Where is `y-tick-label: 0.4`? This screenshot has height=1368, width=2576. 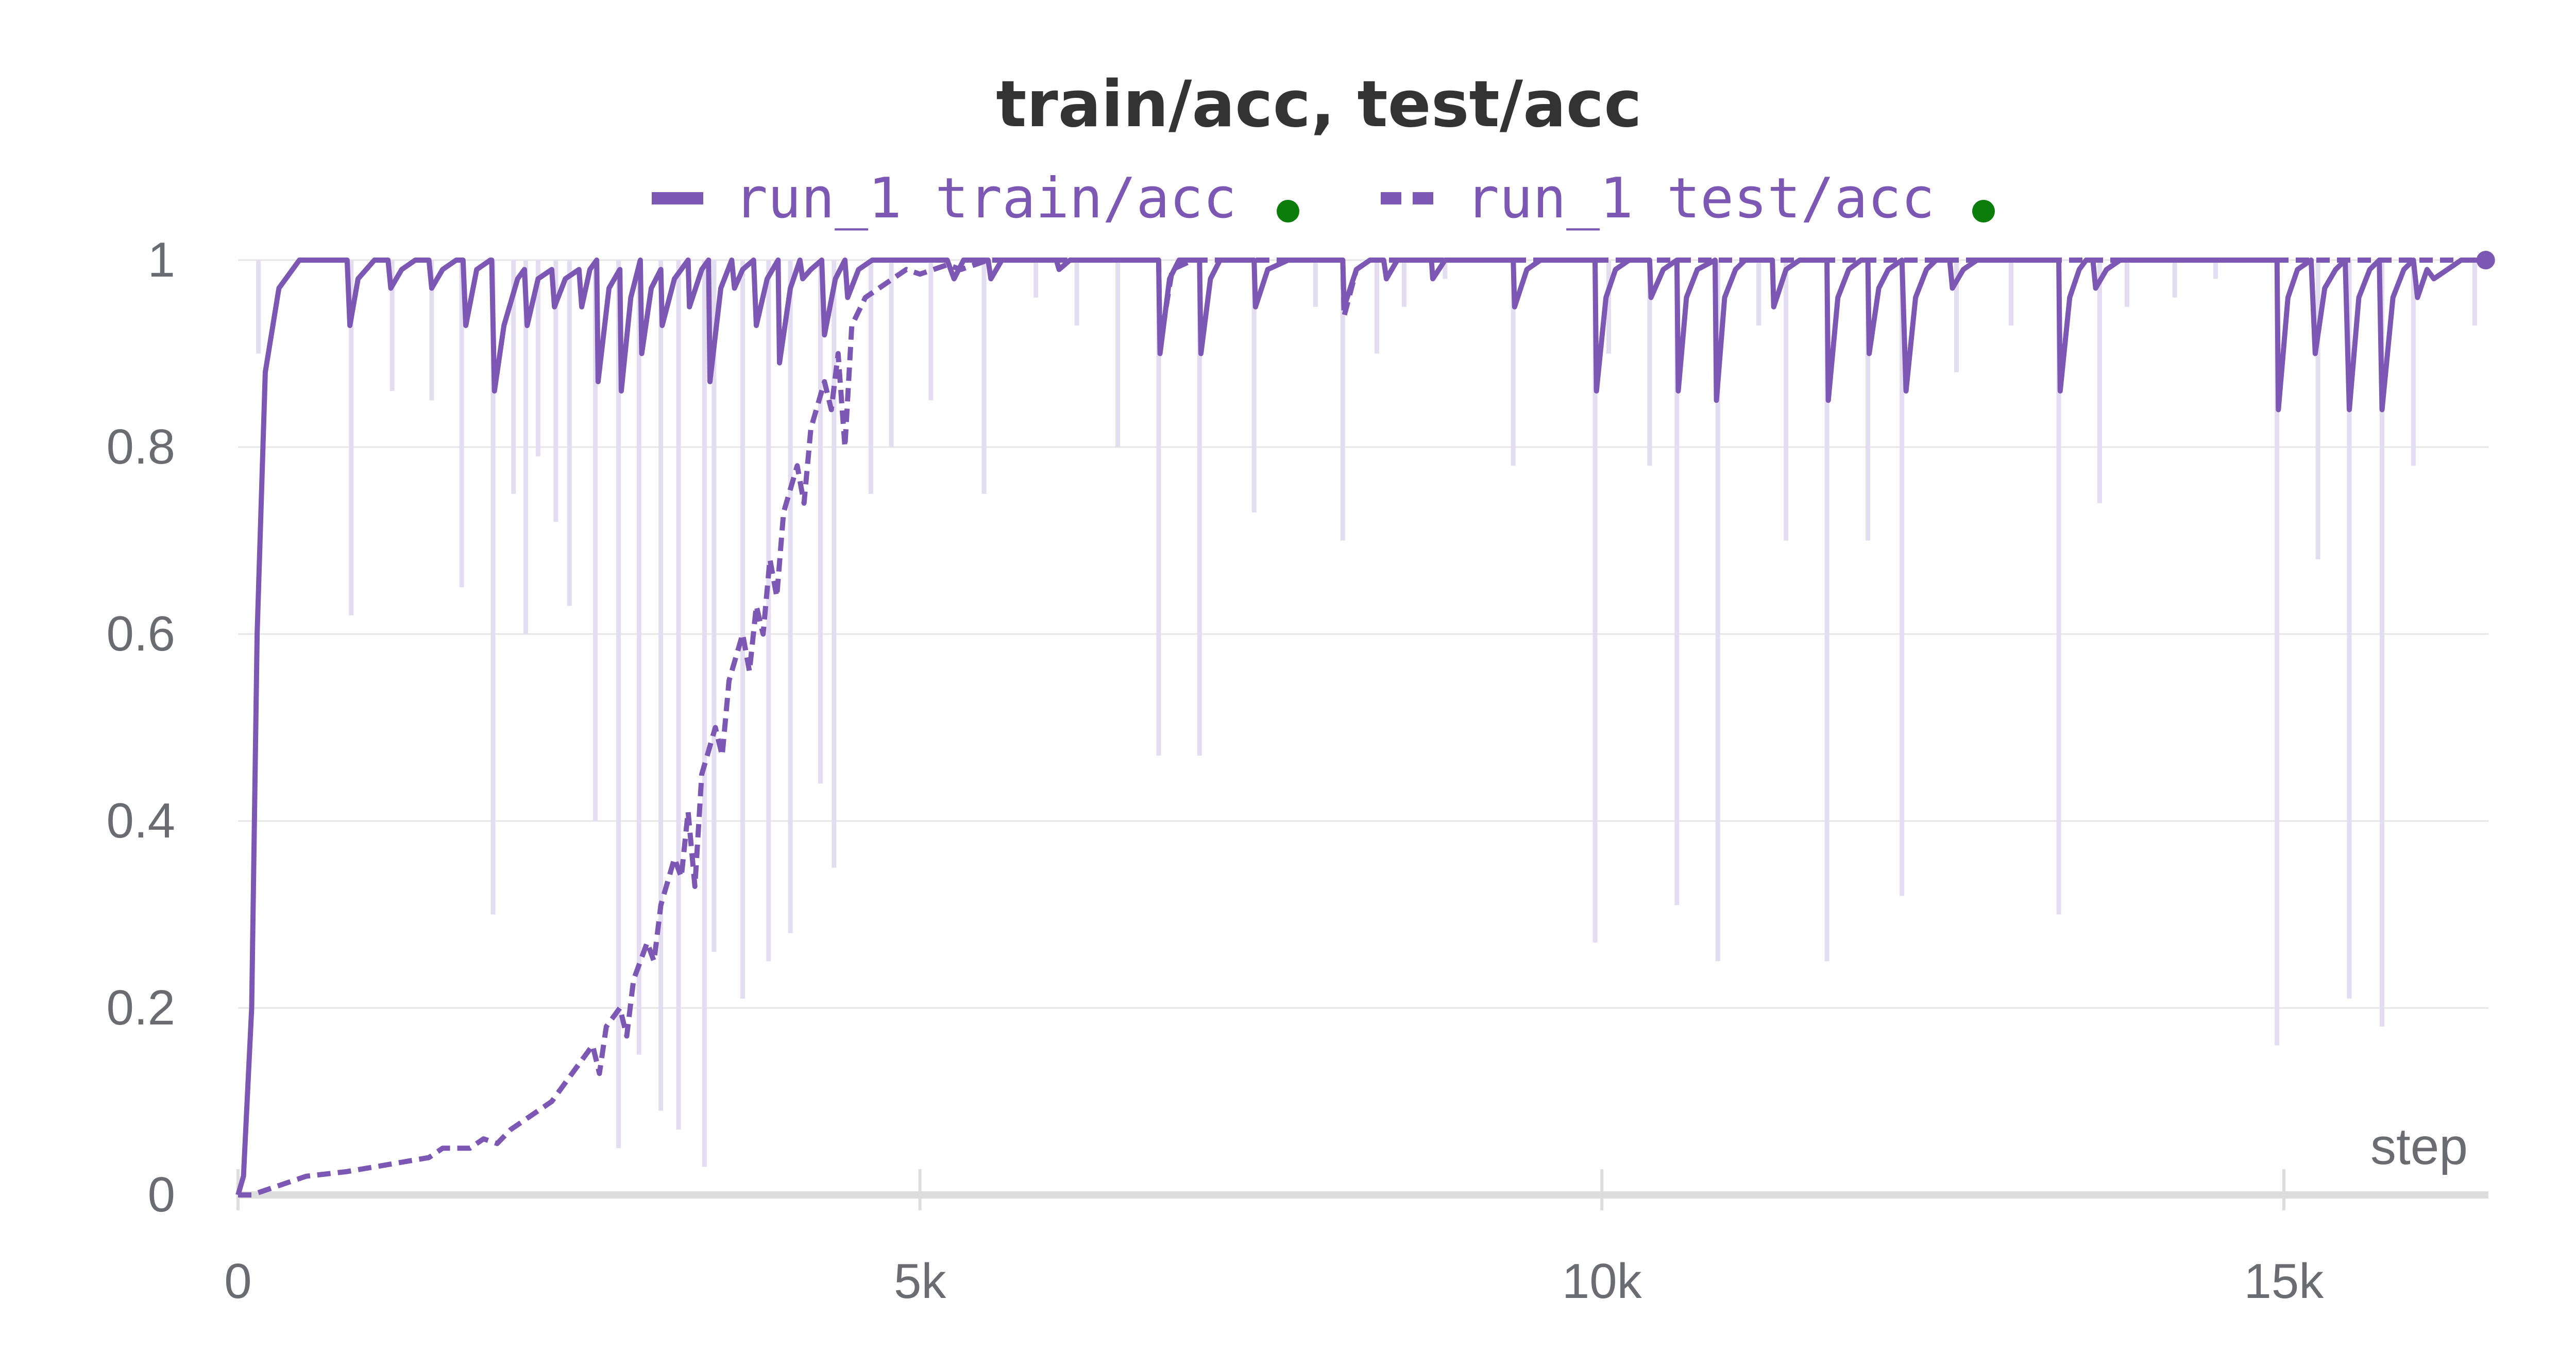 y-tick-label: 0.4 is located at coordinates (141, 820).